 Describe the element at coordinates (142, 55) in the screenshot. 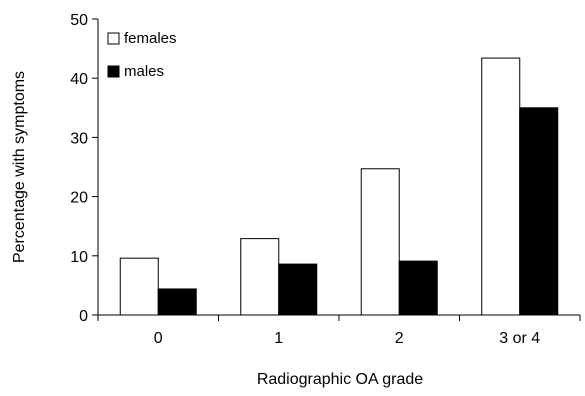

I see `legend: females males` at that location.